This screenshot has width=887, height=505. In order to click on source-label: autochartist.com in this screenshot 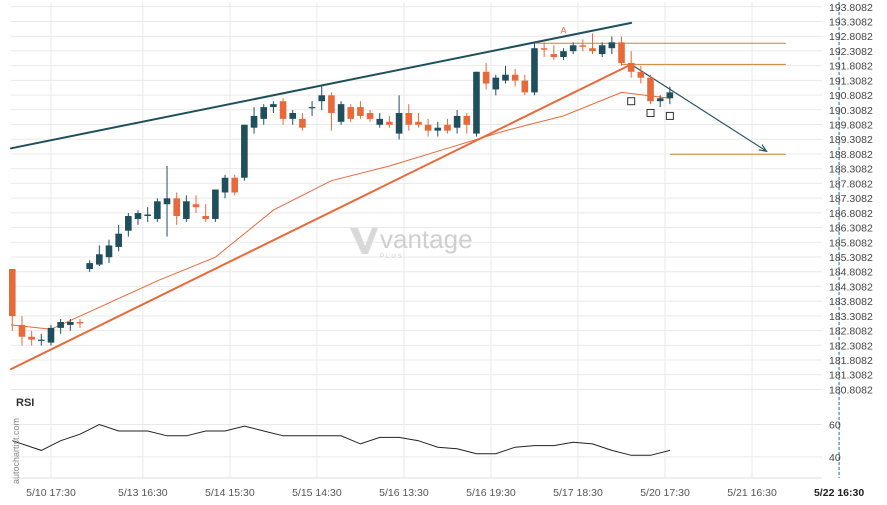, I will do `click(16, 451)`.